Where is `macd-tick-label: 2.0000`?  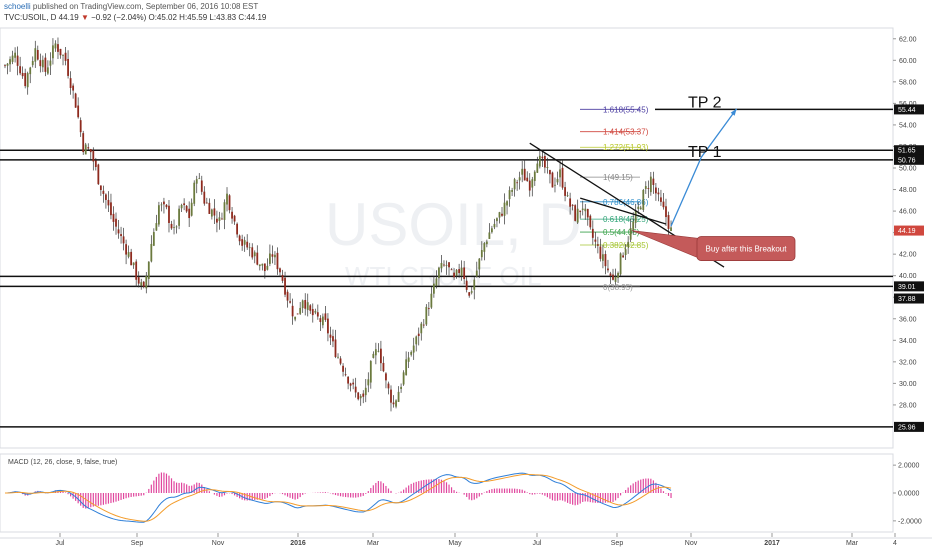 macd-tick-label: 2.0000 is located at coordinates (909, 466).